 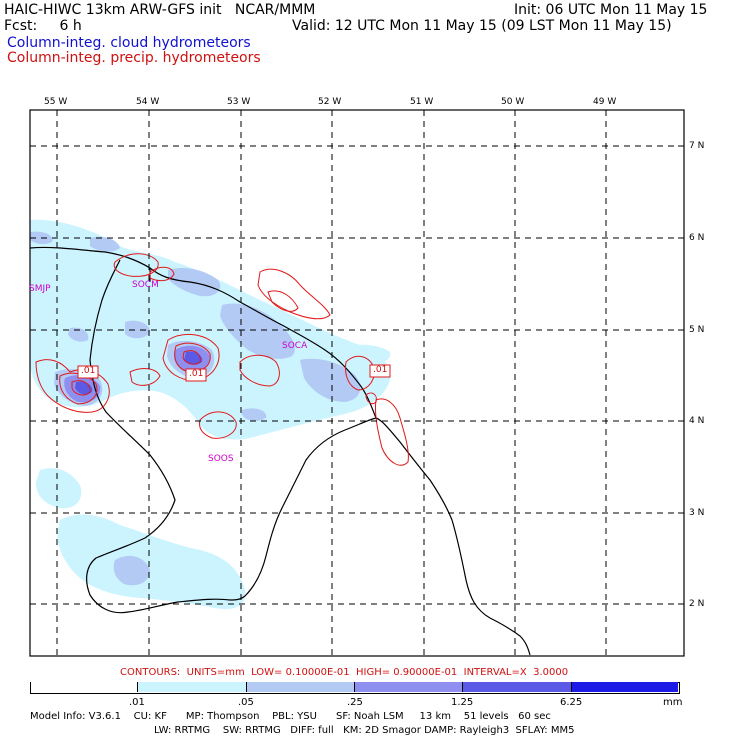 What do you see at coordinates (129, 43) in the screenshot?
I see `legend-cloud: Column-integ. cloud hydrometeors` at bounding box center [129, 43].